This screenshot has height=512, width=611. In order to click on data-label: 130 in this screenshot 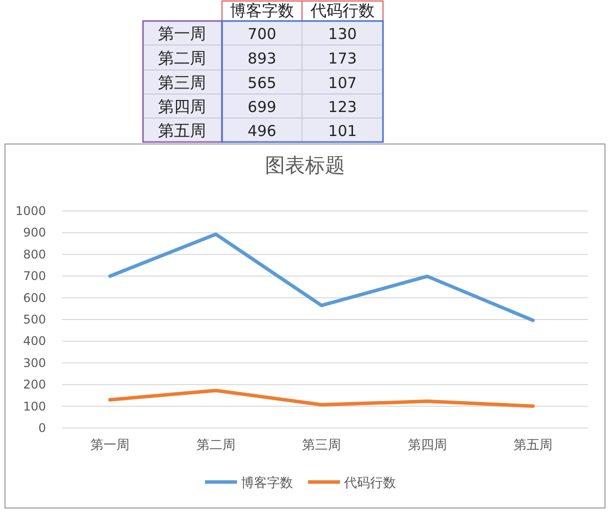, I will do `click(342, 34)`.